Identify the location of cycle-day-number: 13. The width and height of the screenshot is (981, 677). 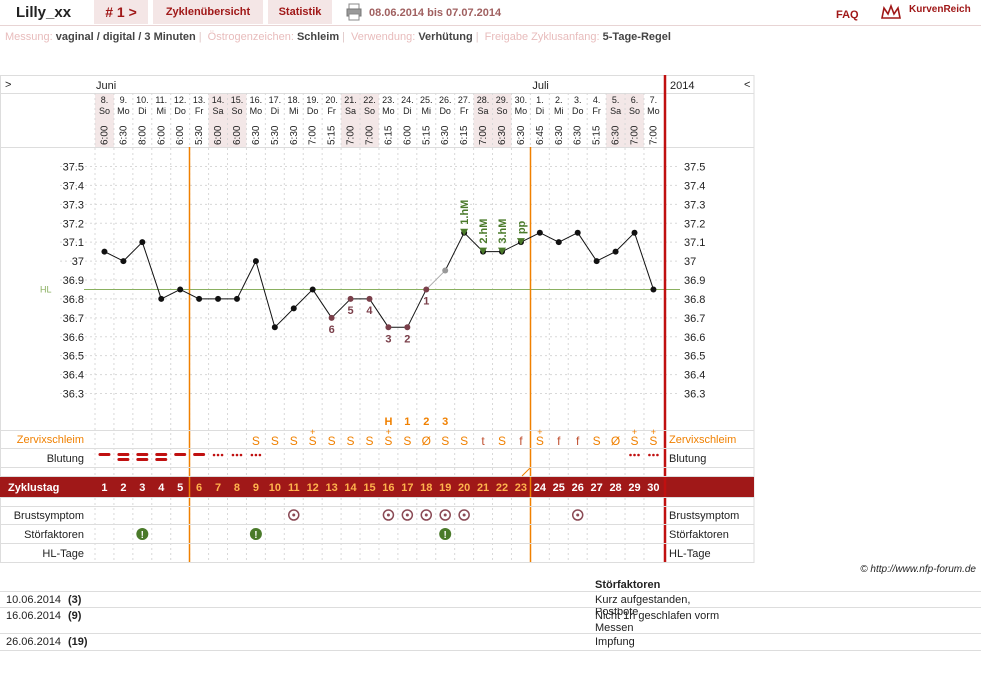
(332, 488).